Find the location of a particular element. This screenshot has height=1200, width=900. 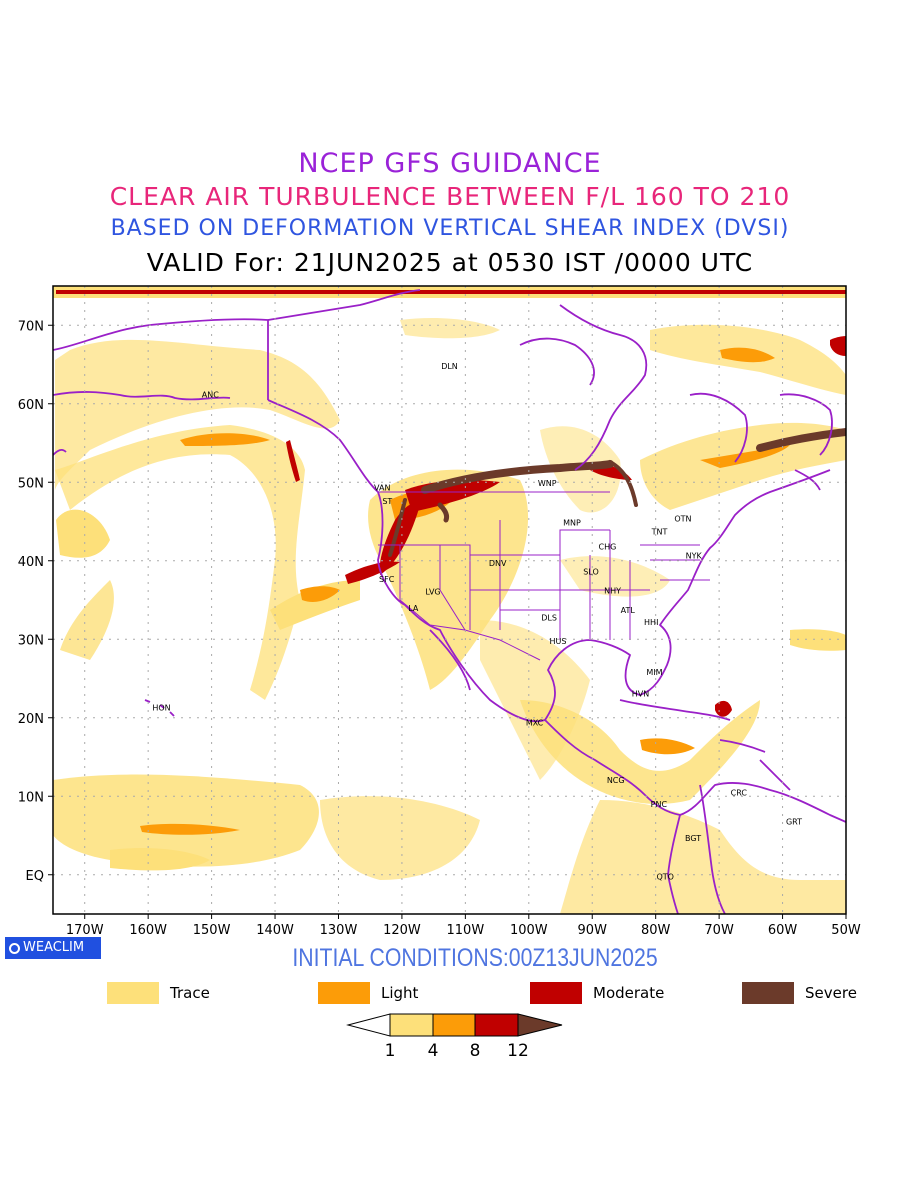

lon-tick-label: 90W is located at coordinates (593, 930).